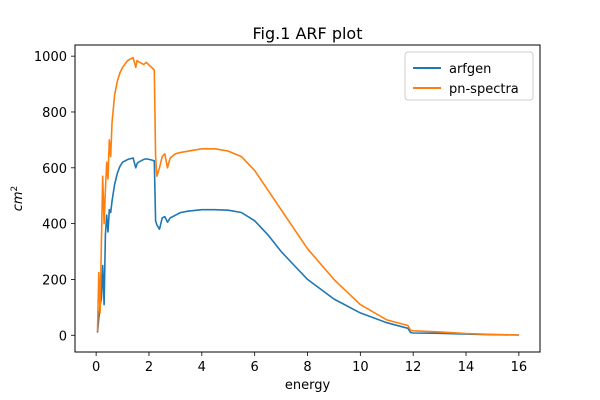  Describe the element at coordinates (63, 336) in the screenshot. I see `y-tick-label: 0` at that location.